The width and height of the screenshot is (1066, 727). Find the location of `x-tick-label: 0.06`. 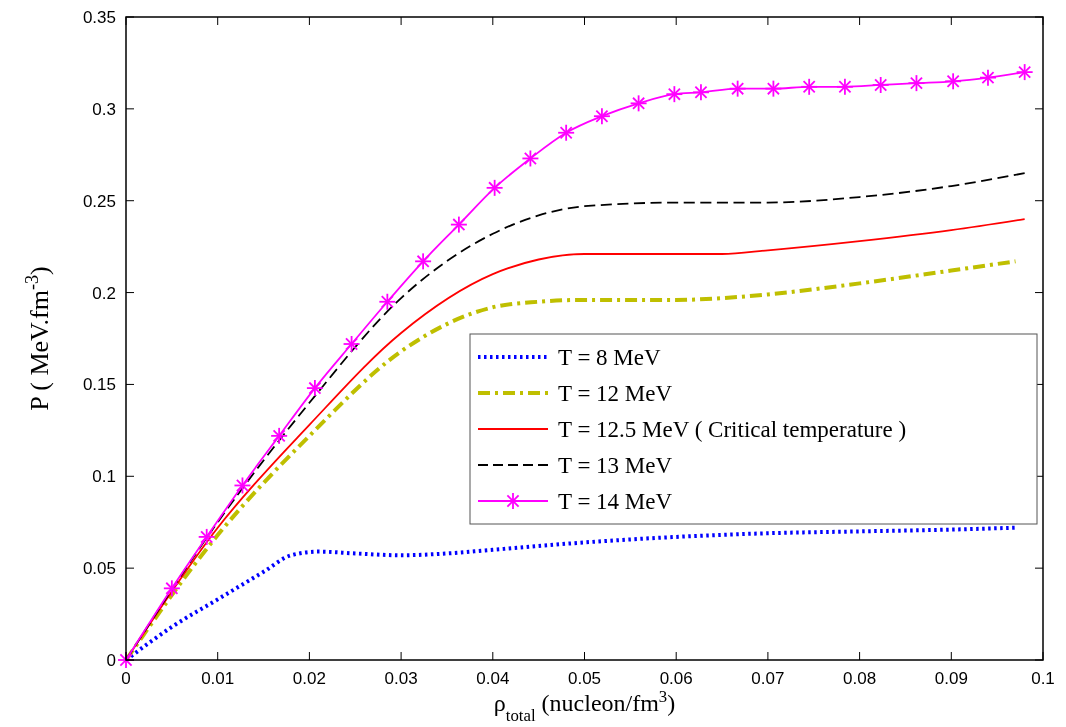

x-tick-label: 0.06 is located at coordinates (676, 678).